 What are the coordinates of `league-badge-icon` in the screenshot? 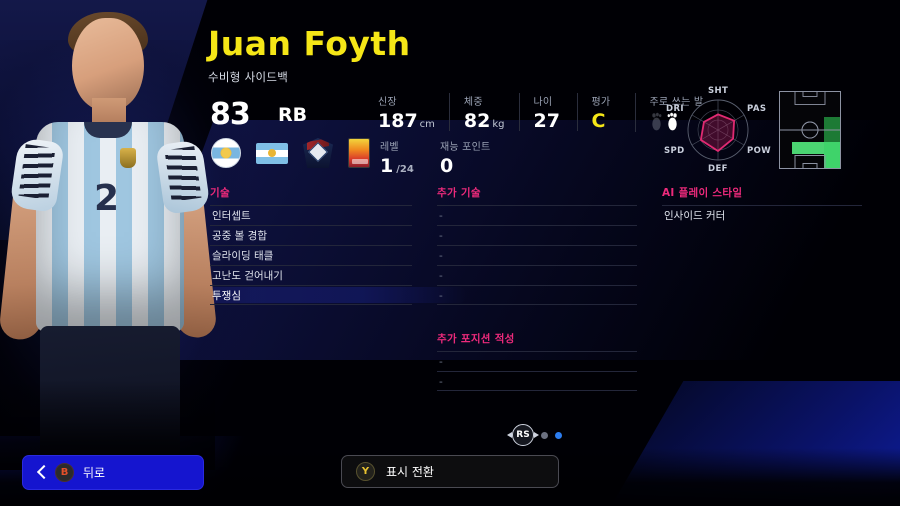 It's located at (359, 153).